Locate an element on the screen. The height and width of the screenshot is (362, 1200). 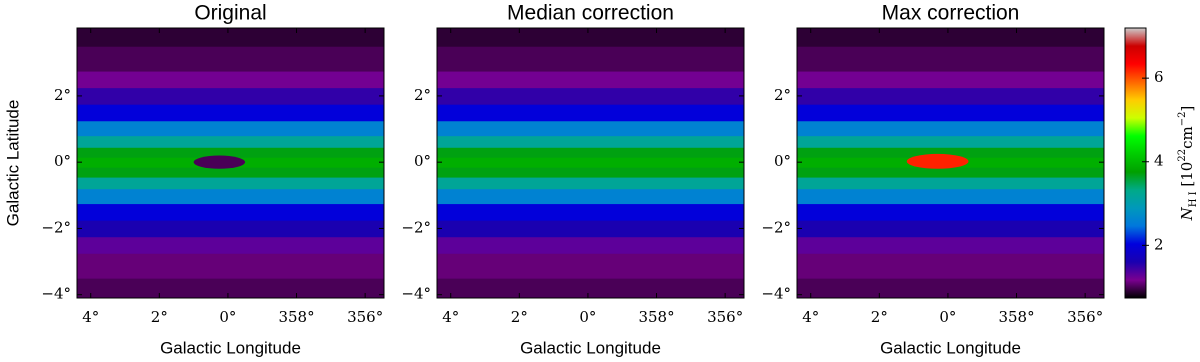
colorbar-label-part: 22 is located at coordinates (1182, 155).